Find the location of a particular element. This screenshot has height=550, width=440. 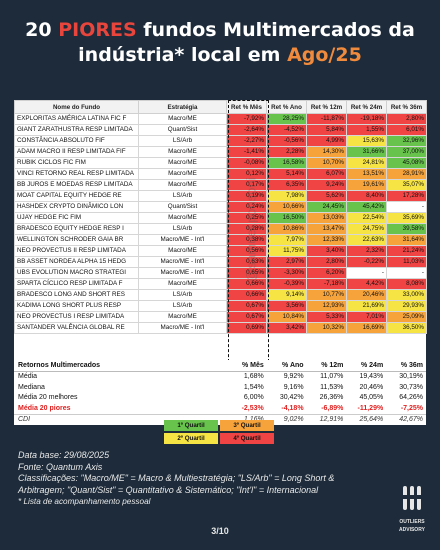

return-cell: -19,18% is located at coordinates (366, 119).